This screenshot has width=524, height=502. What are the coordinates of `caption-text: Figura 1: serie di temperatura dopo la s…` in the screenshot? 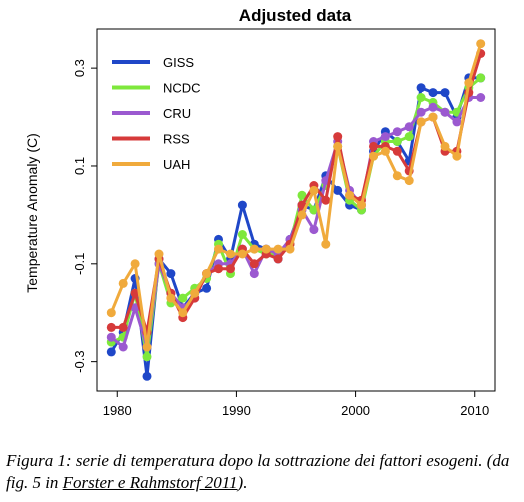 It's located at (258, 471).